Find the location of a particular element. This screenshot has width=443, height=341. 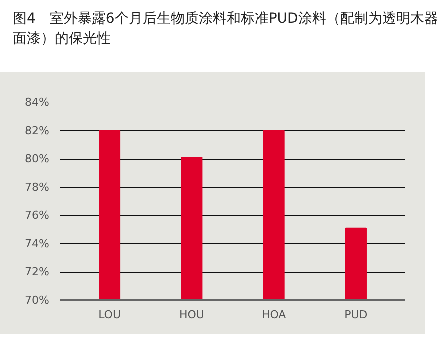

y-tick-label: 76% is located at coordinates (37, 215).